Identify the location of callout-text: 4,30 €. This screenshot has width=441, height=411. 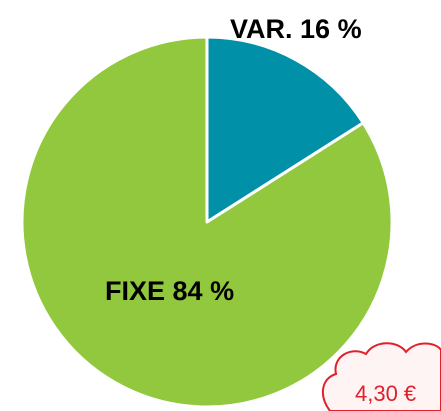
(385, 393).